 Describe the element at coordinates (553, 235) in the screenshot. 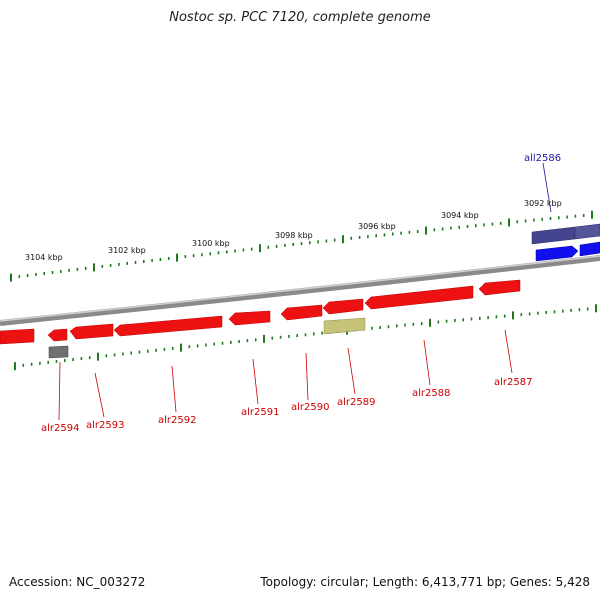

I see `gene-arrow-all2586` at that location.